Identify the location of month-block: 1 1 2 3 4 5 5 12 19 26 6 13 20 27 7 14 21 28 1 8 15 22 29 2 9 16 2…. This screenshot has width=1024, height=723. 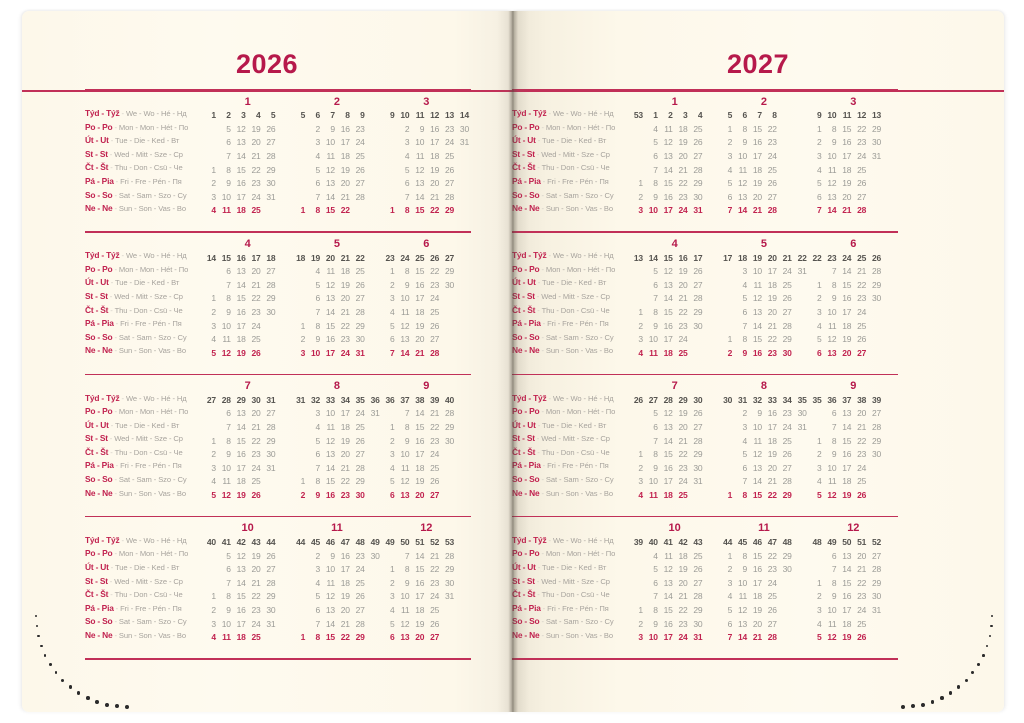
(247, 156).